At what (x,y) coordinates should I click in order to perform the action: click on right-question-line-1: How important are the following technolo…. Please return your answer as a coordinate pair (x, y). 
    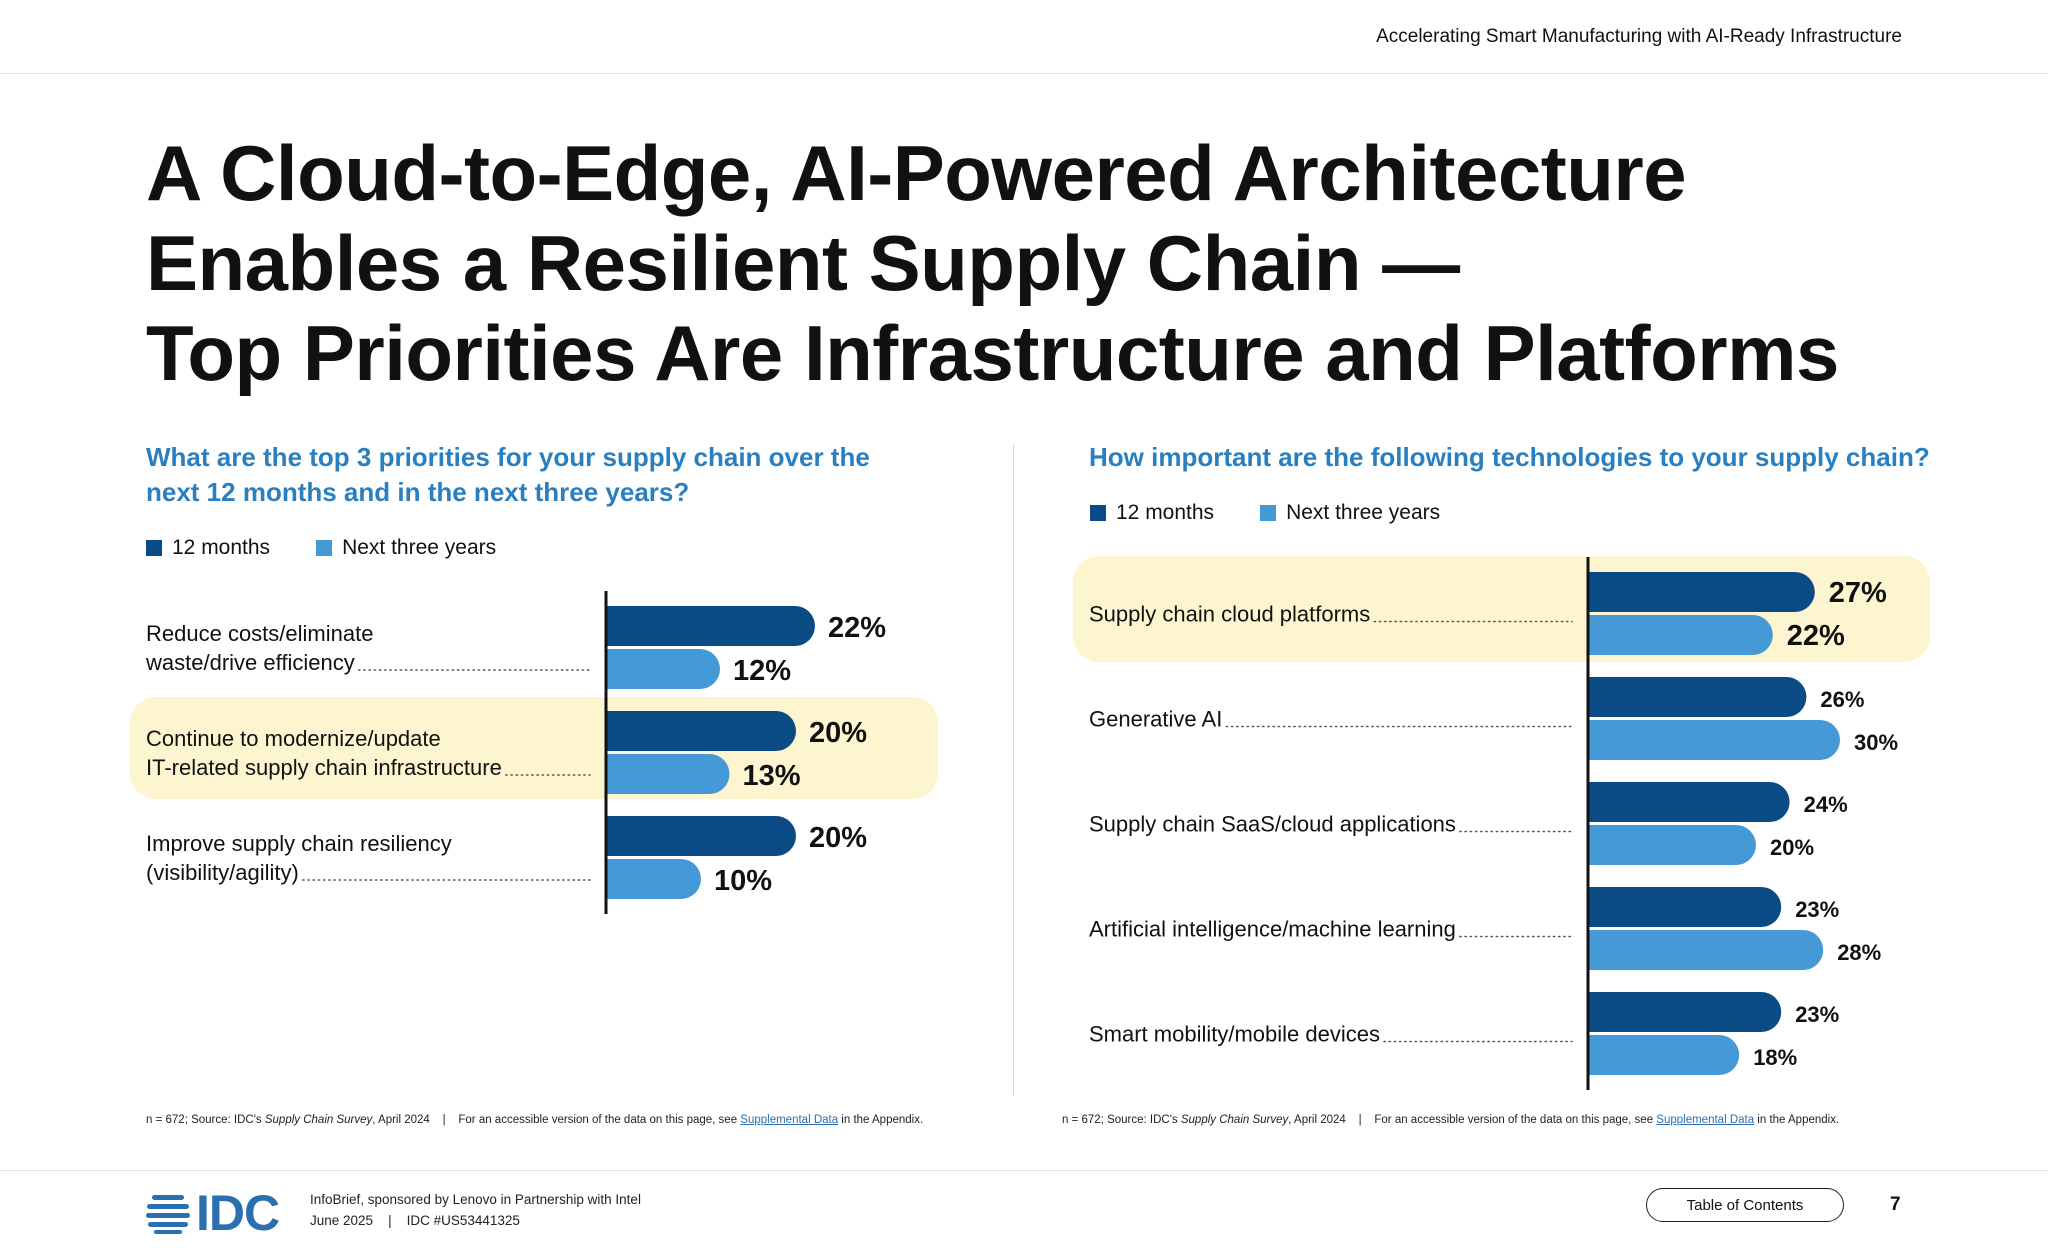
    Looking at the image, I should click on (1509, 457).